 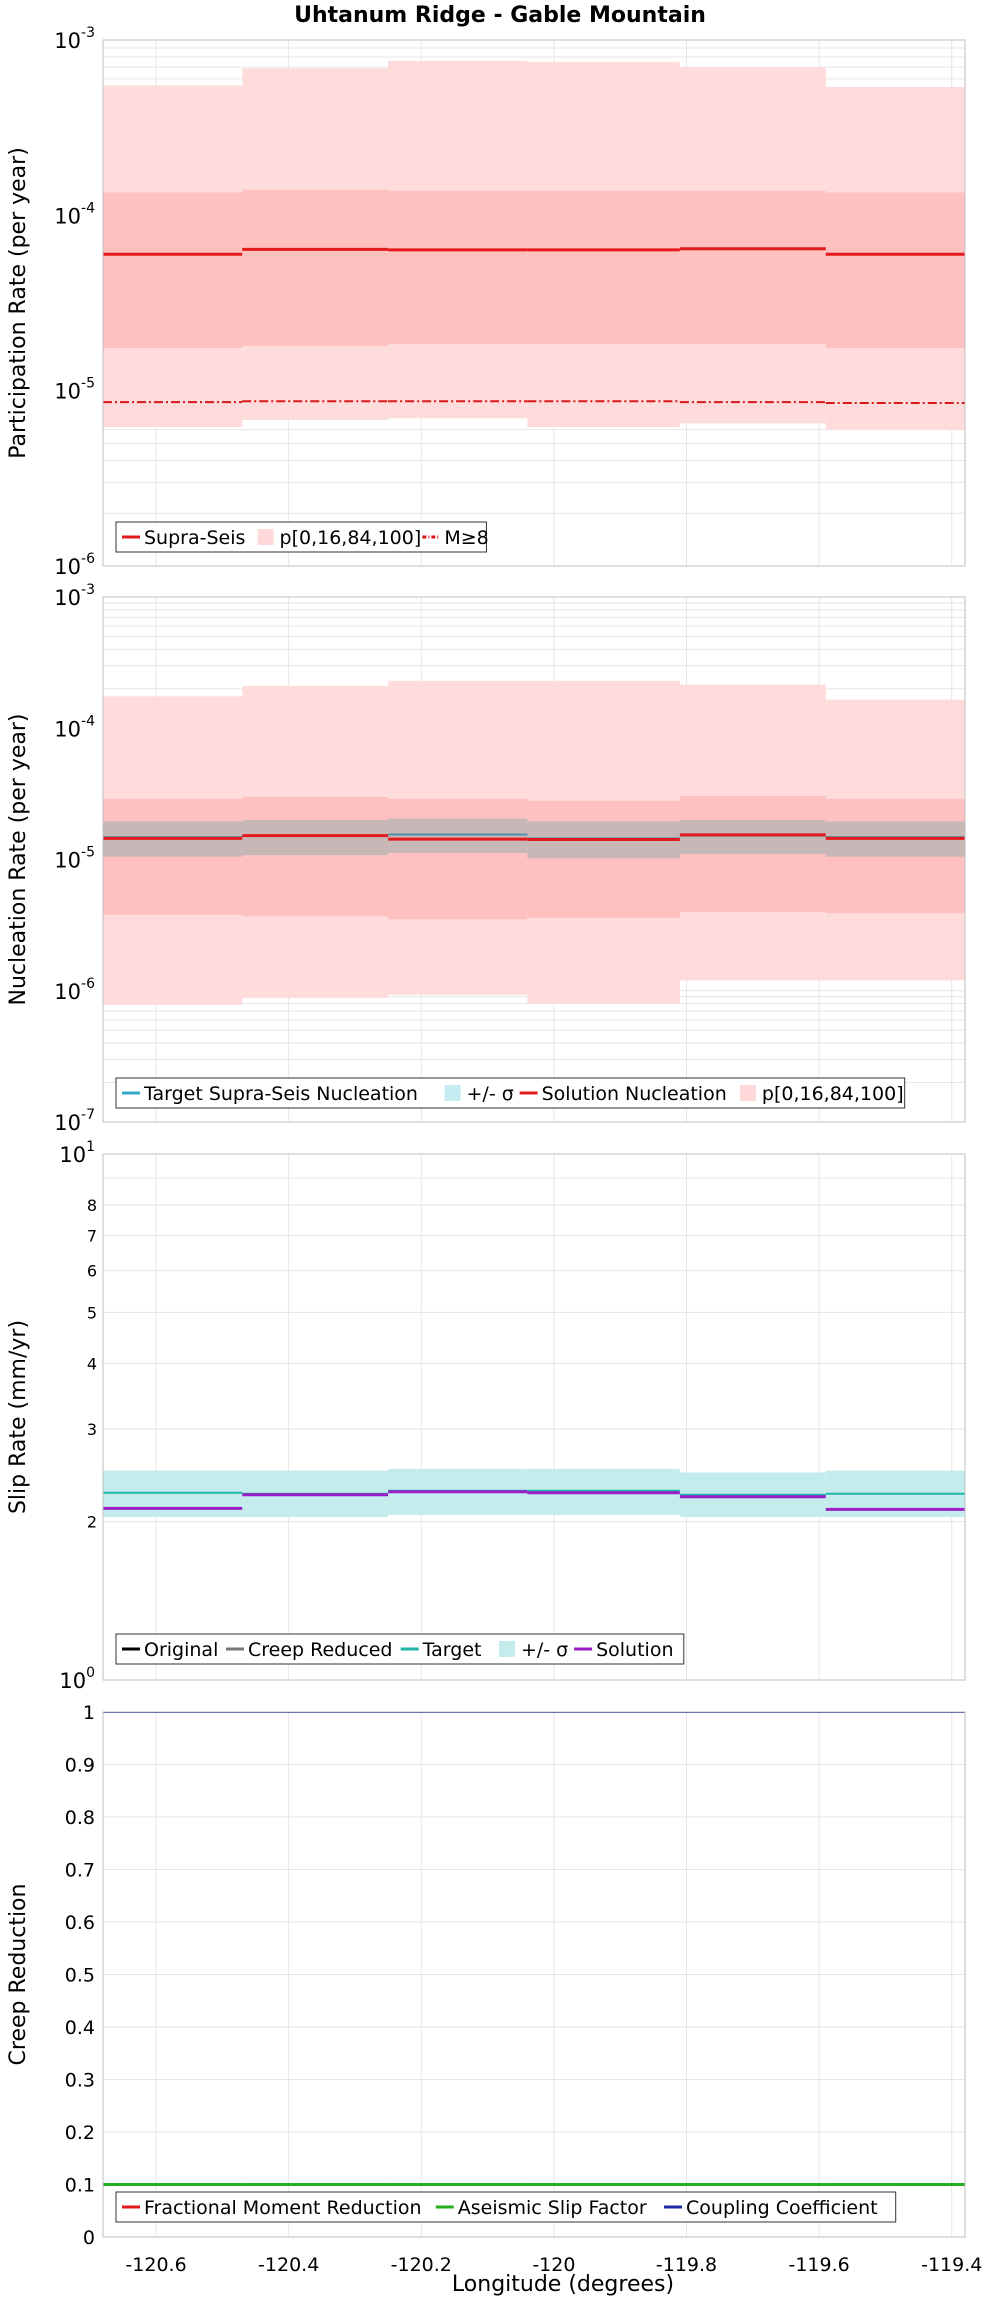 What do you see at coordinates (92, 1429) in the screenshot?
I see `y-minor-tick-label: 3` at bounding box center [92, 1429].